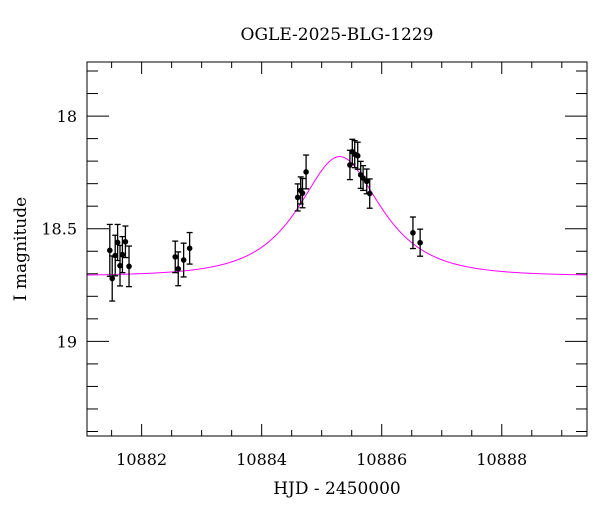  Describe the element at coordinates (67, 341) in the screenshot. I see `y-tick-label: 19` at that location.